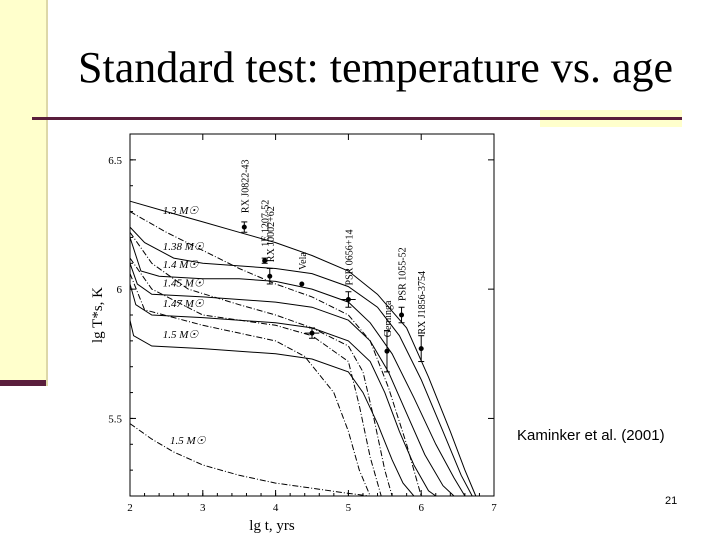 Image resolution: width=720 pixels, height=540 pixels. I want to click on obs-label: PSR 1055-52, so click(403, 274).